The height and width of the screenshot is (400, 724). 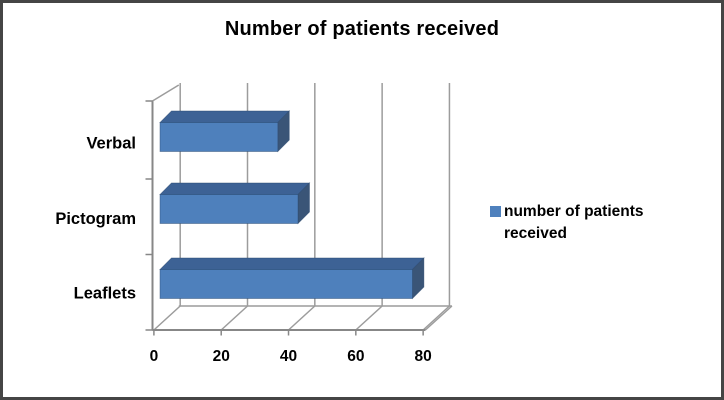 What do you see at coordinates (166, 93) in the screenshot?
I see `wall-top-edge` at bounding box center [166, 93].